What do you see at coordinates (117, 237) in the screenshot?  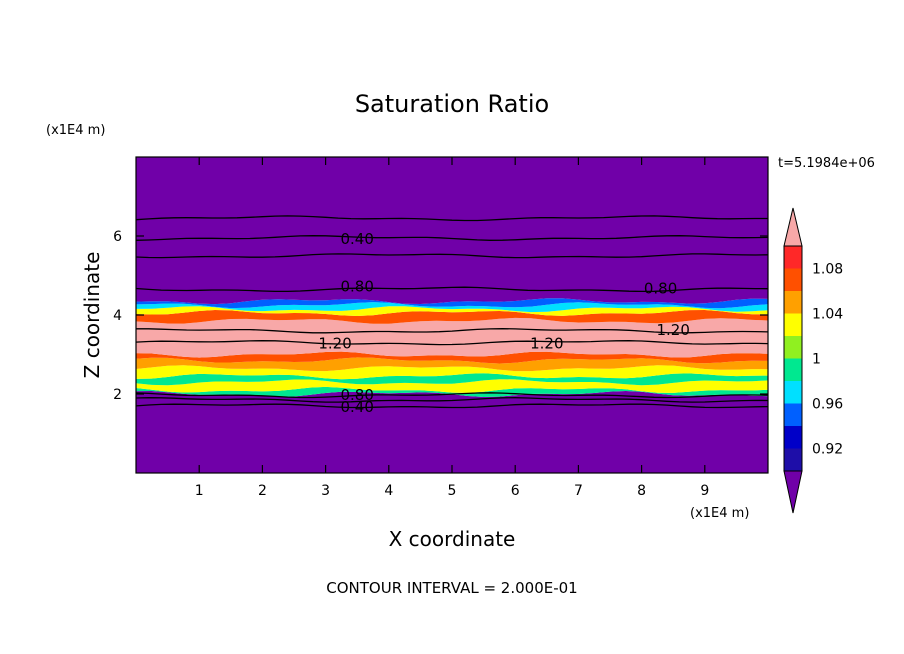 I see `y-tick-label: 6` at bounding box center [117, 237].